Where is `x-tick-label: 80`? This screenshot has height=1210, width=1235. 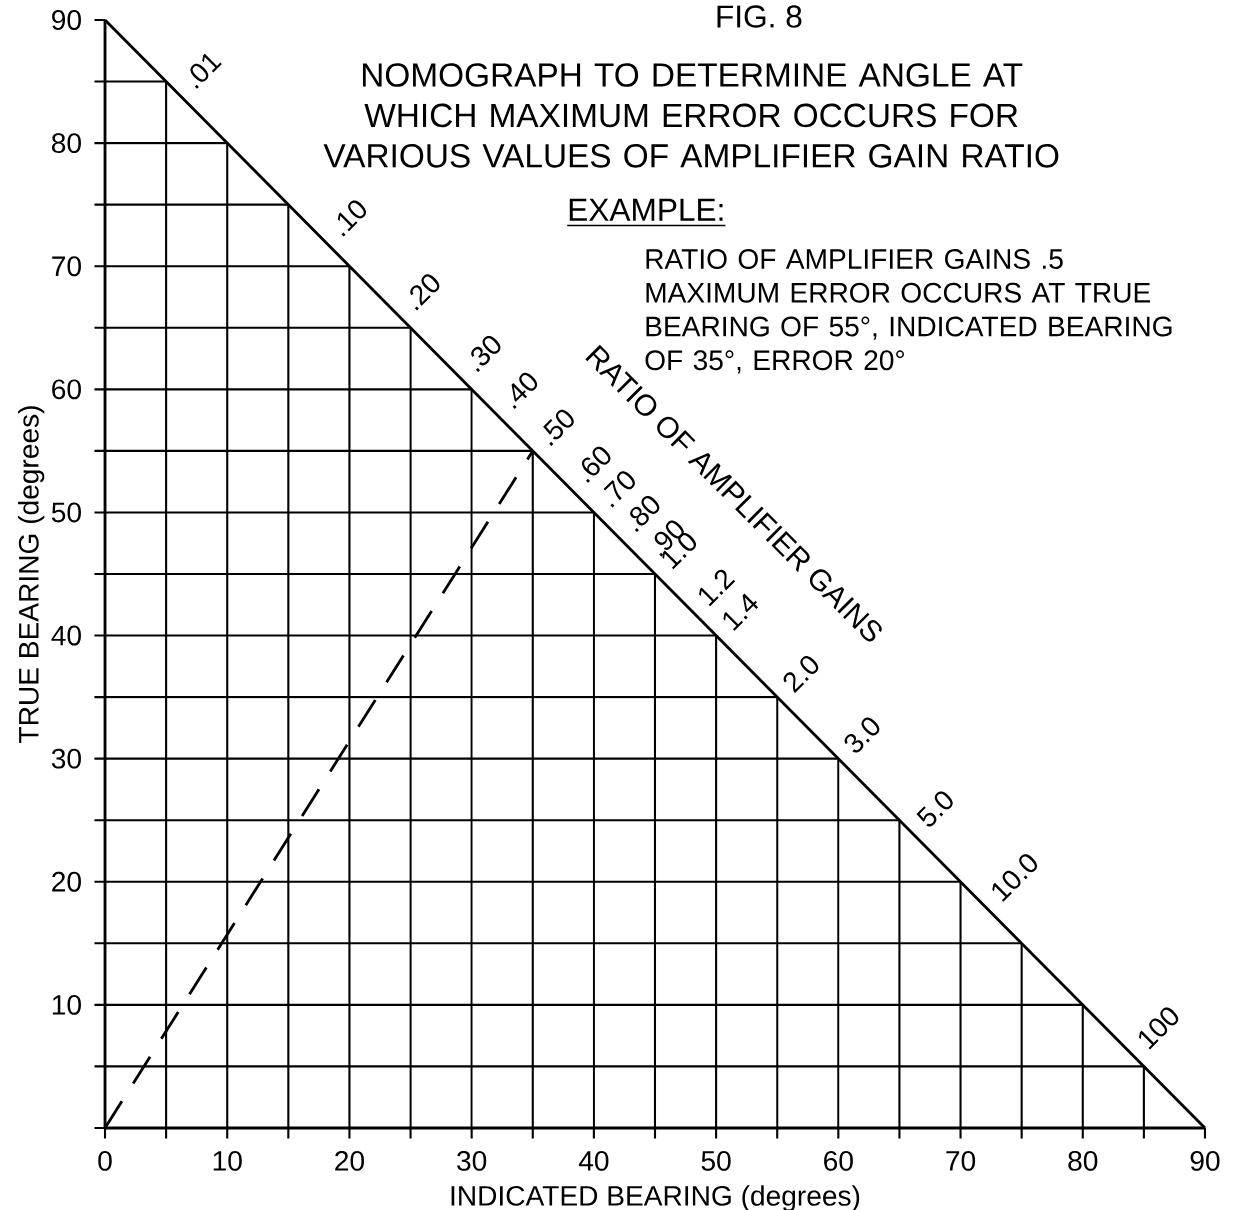
x-tick-label: 80 is located at coordinates (1083, 1160).